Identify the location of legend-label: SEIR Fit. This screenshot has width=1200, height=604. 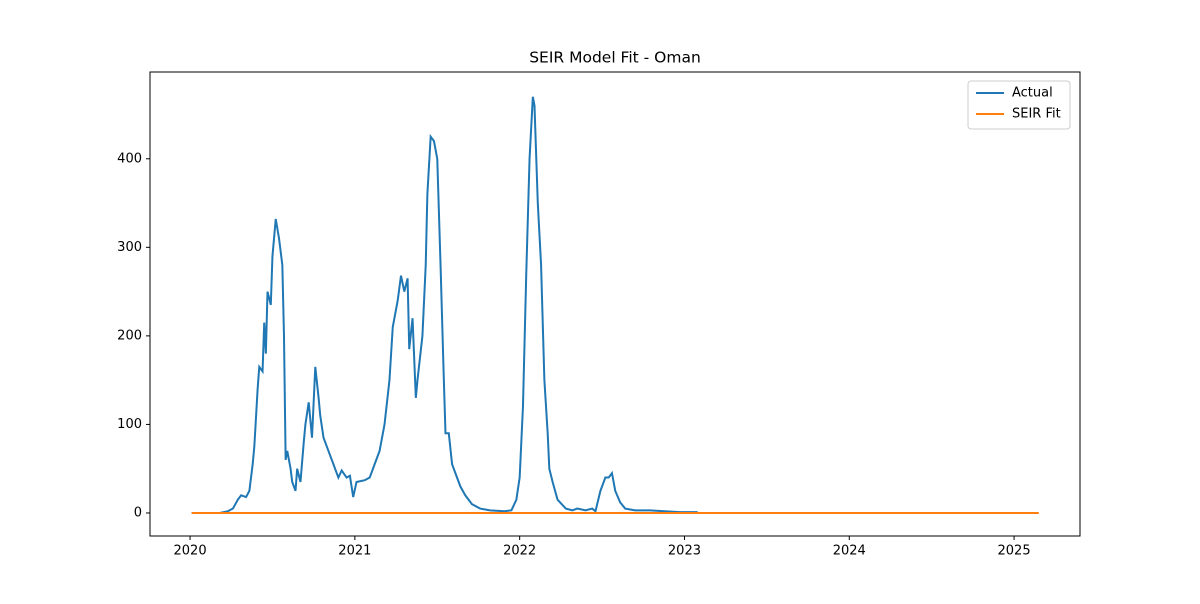
(1036, 114).